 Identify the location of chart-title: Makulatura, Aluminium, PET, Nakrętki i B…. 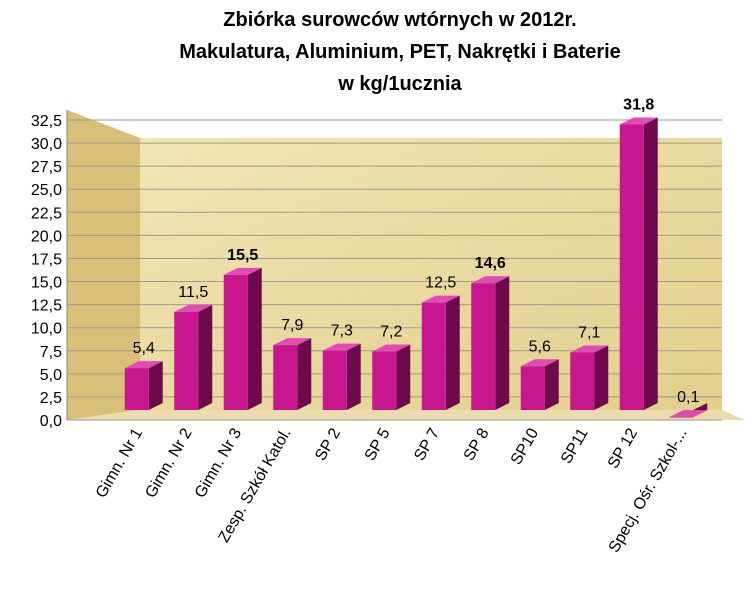
(400, 52).